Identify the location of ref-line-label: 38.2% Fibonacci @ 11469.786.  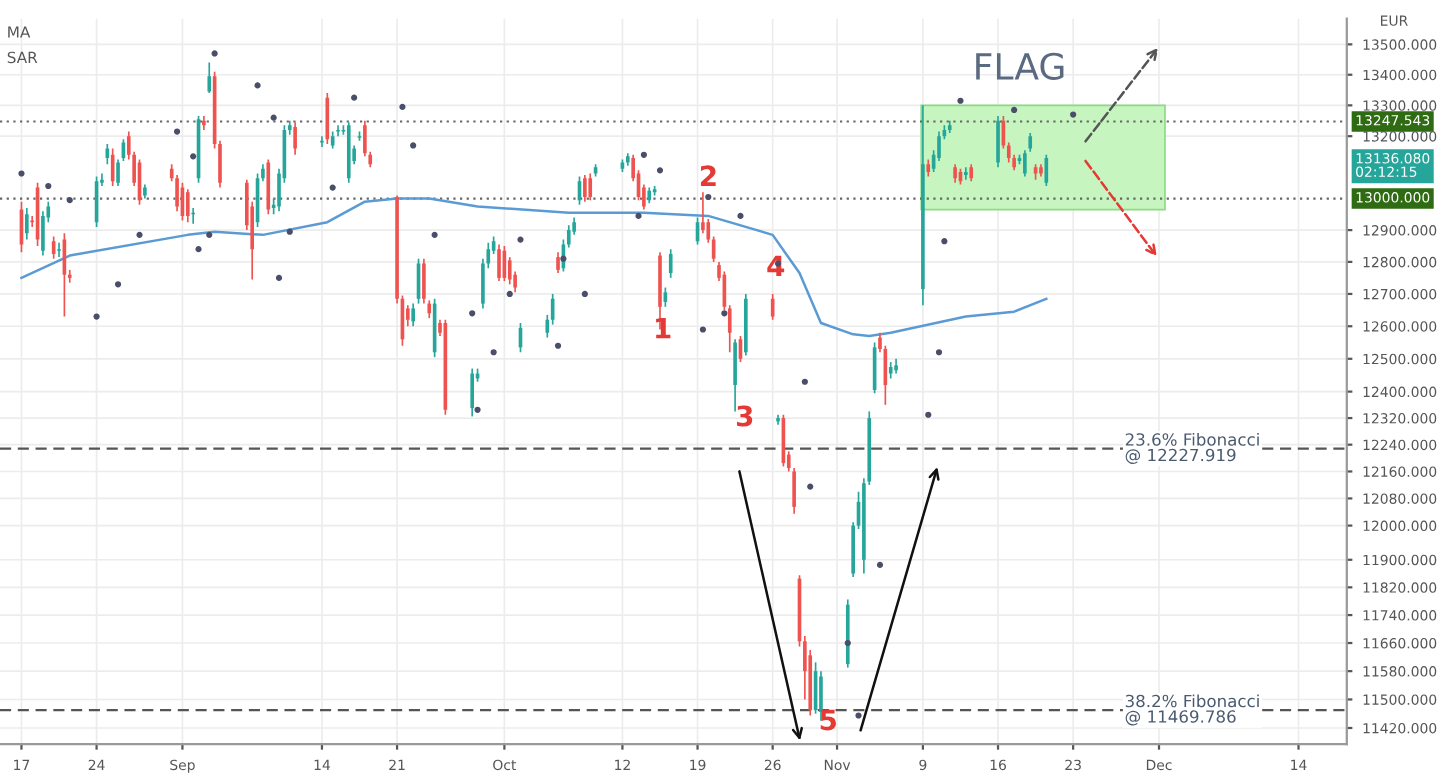
(1192, 710).